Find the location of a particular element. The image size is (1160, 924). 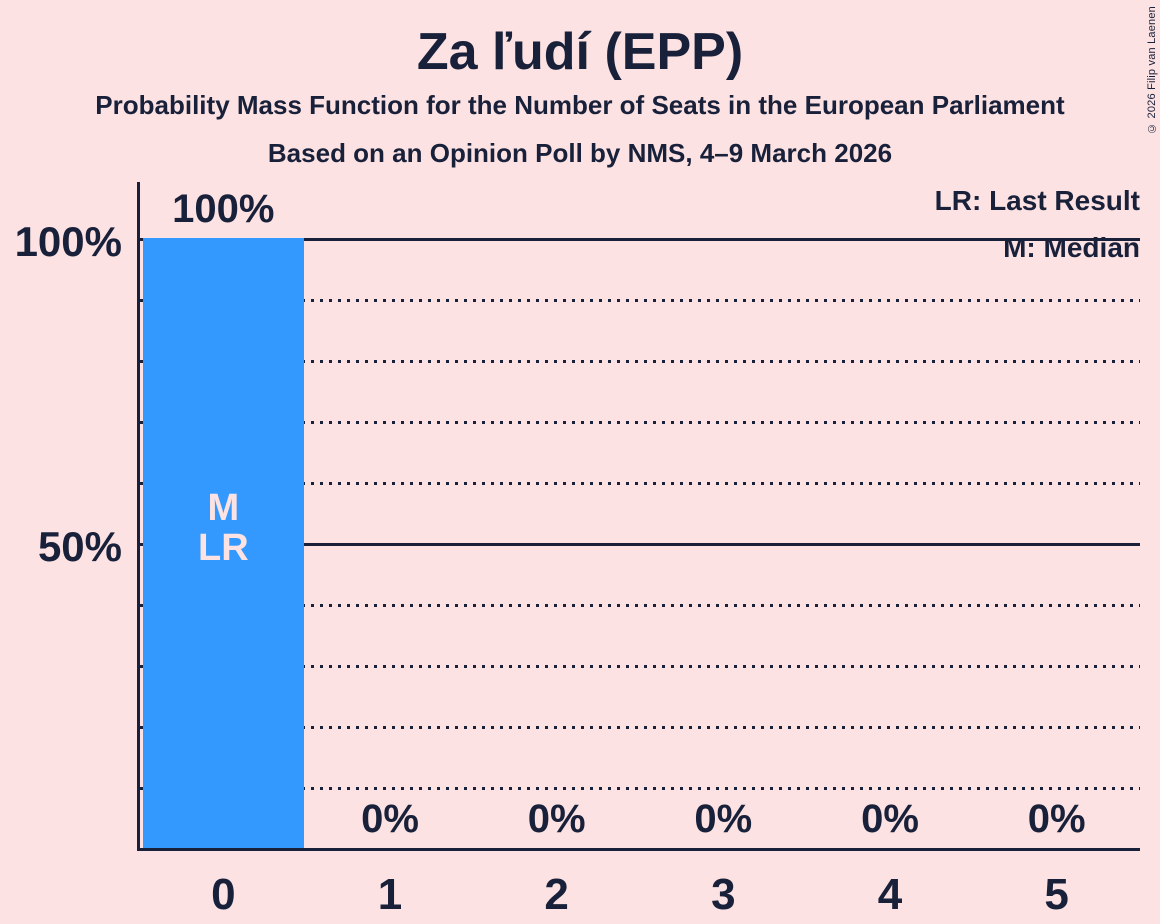

chart-title: Za ľudí (EPP) is located at coordinates (580, 52).